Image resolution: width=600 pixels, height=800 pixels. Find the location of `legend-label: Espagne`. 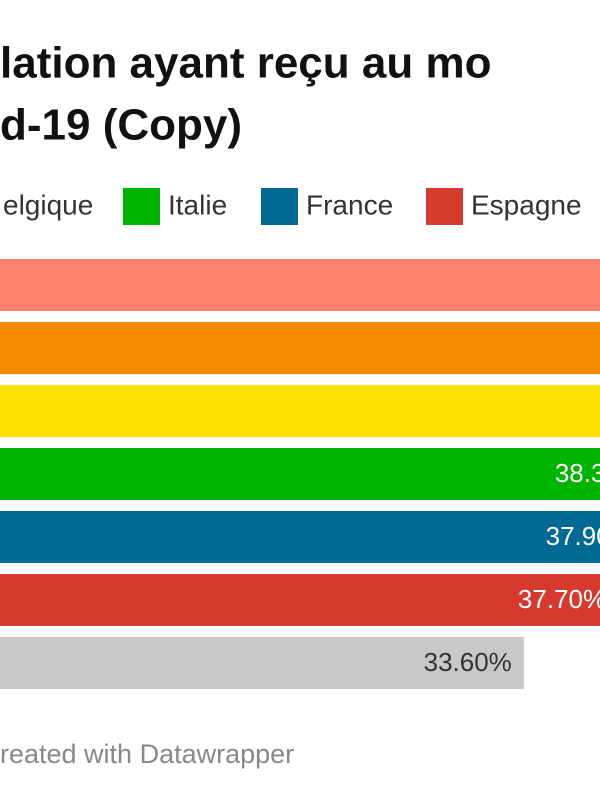

legend-label: Espagne is located at coordinates (526, 204).